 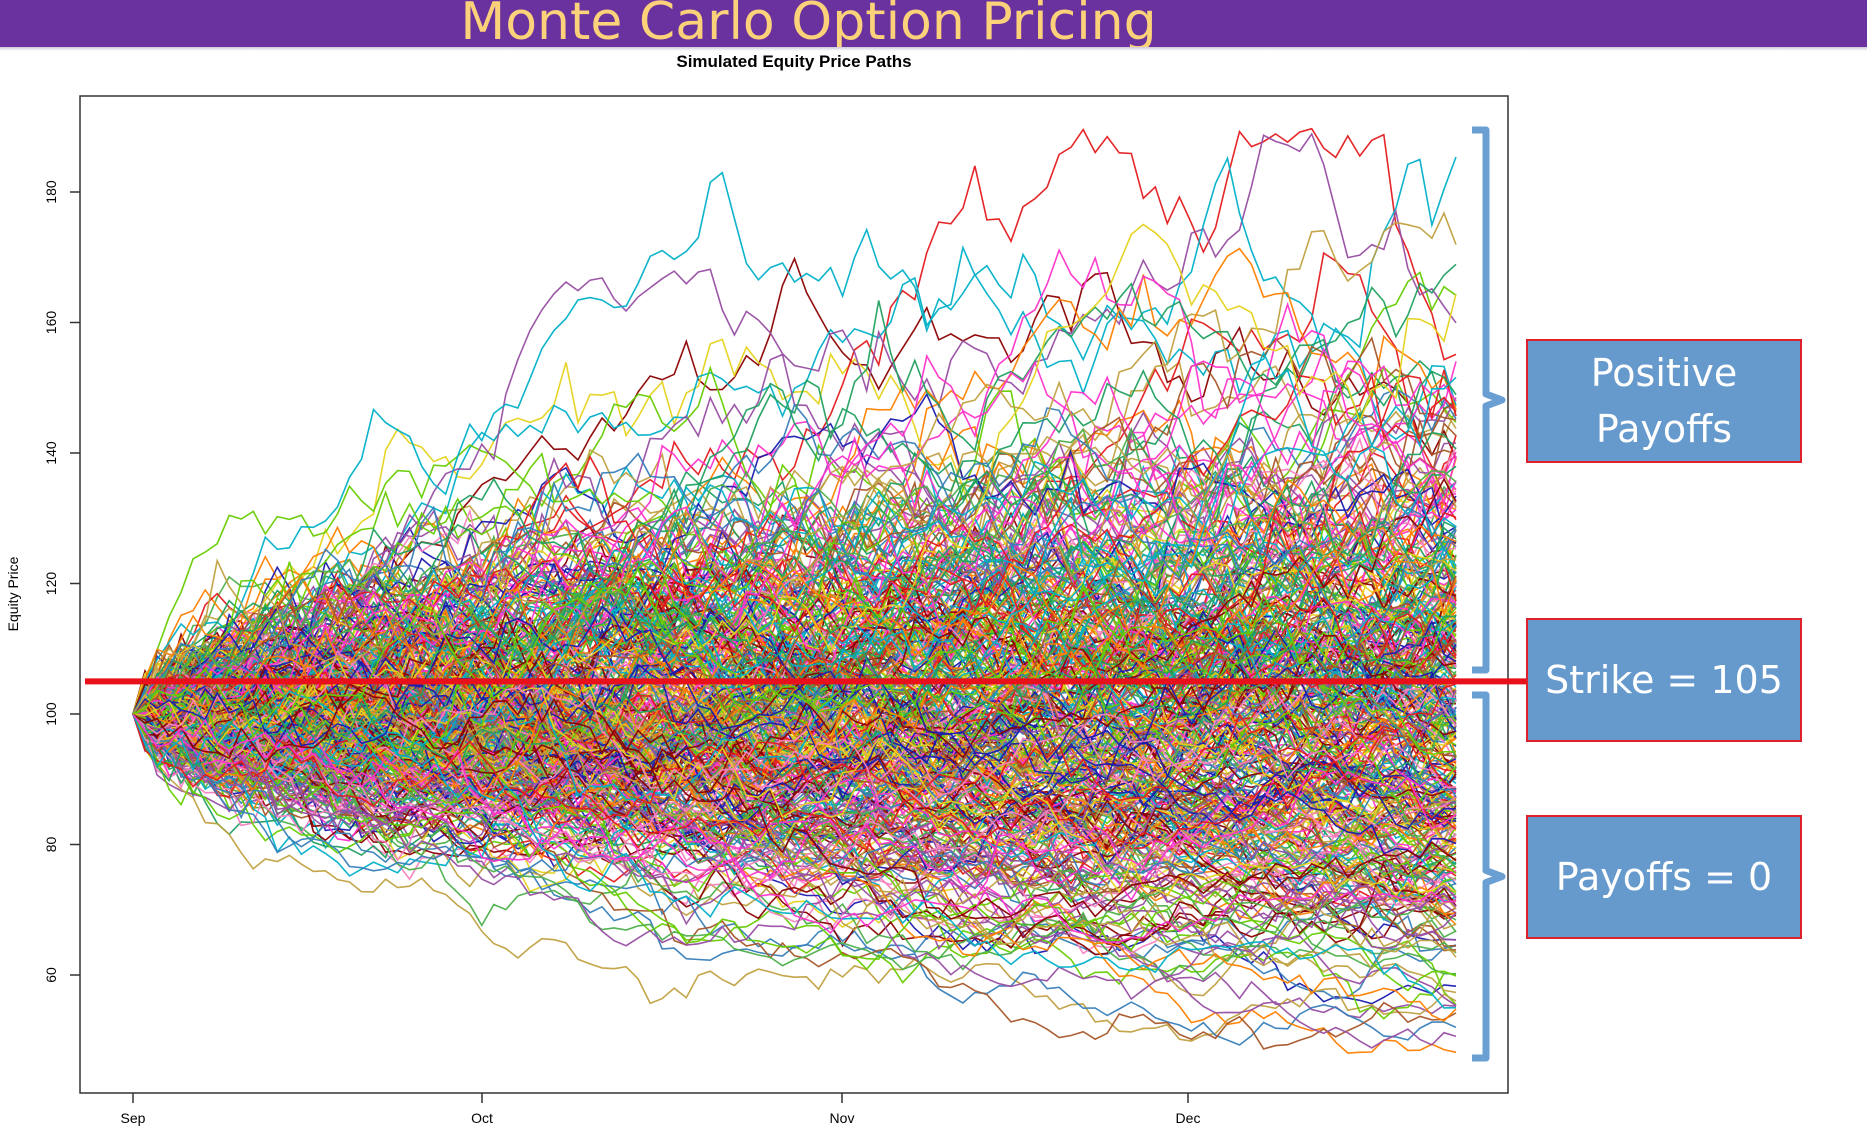 What do you see at coordinates (61, 581) in the screenshot?
I see `y-axis: 60 80 100 120 140 160 180` at bounding box center [61, 581].